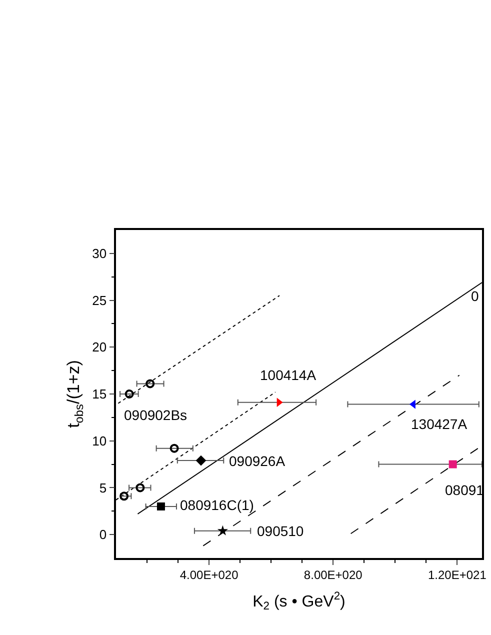 The height and width of the screenshot is (635, 491). What do you see at coordinates (257, 461) in the screenshot?
I see `annotation: 090926A` at bounding box center [257, 461].